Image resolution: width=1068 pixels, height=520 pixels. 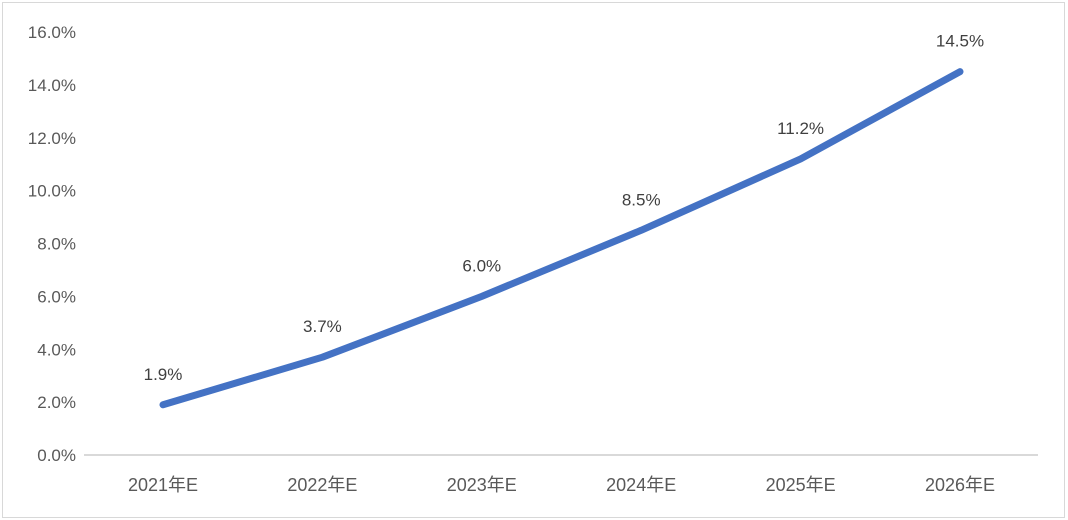 What do you see at coordinates (52, 32) in the screenshot?
I see `y-tick-label: 16.0%` at bounding box center [52, 32].